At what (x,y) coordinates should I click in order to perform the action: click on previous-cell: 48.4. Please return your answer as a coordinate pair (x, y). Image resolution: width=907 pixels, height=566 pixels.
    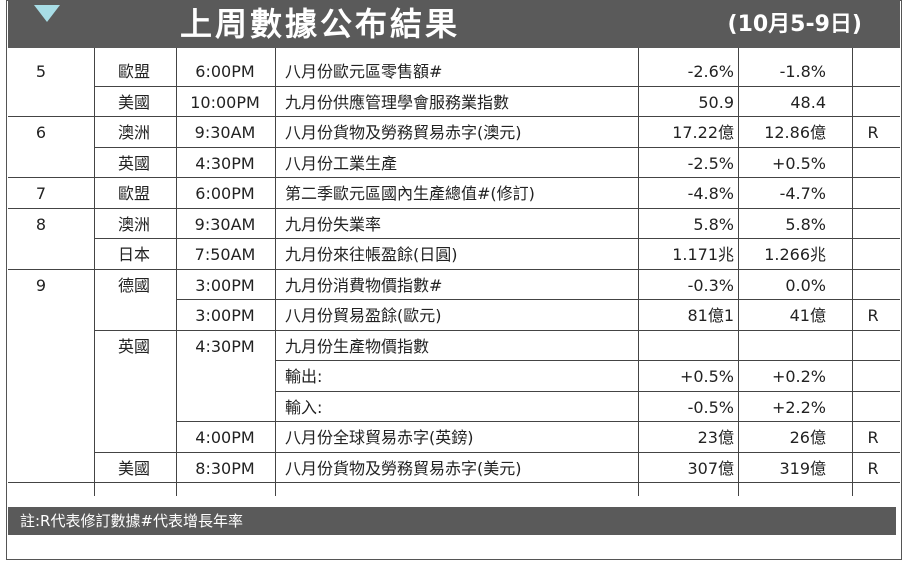
    Looking at the image, I should click on (808, 102).